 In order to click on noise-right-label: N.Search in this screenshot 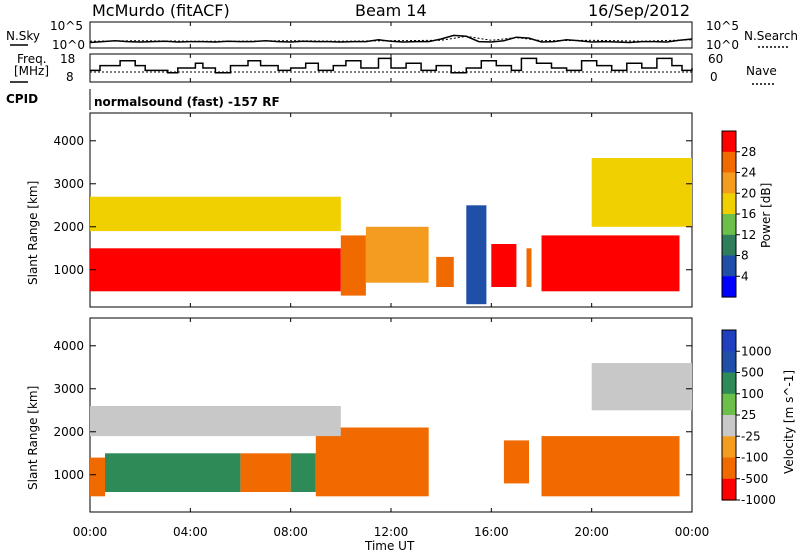, I will do `click(771, 36)`.